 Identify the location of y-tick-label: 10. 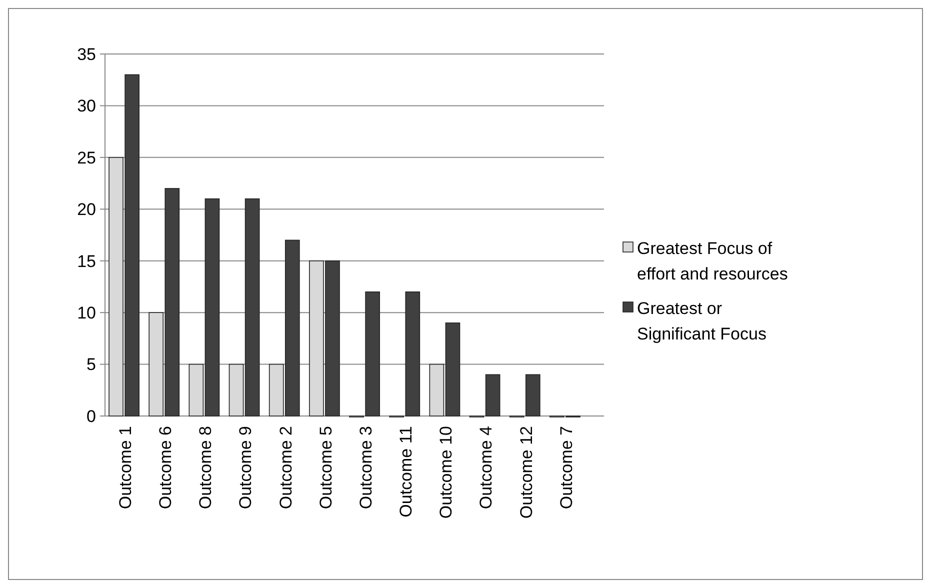
(86, 313).